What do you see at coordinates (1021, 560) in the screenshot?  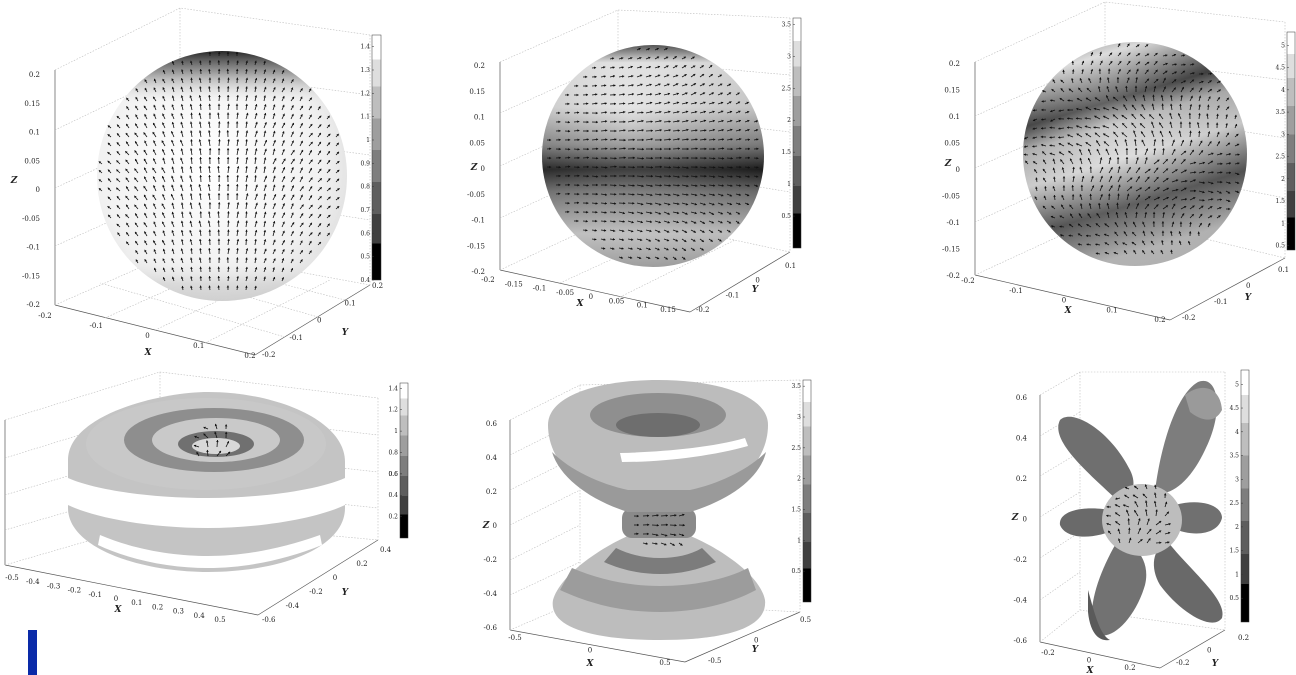 I see `z-tick-label: -0.2` at bounding box center [1021, 560].